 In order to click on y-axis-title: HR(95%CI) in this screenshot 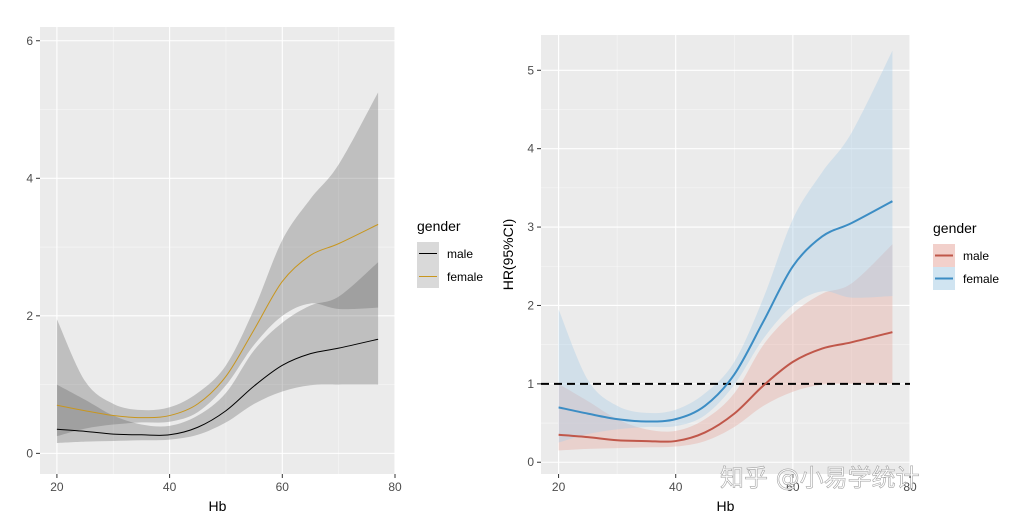, I will do `click(508, 255)`.